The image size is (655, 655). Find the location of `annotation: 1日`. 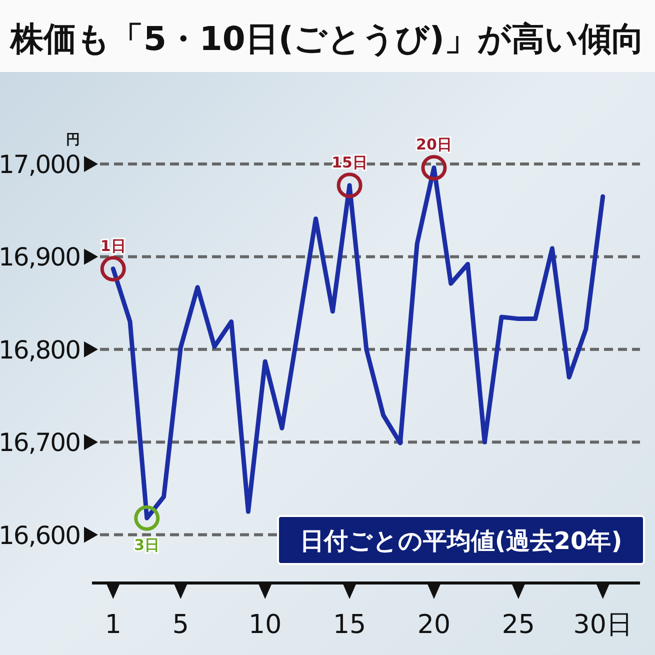

annotation: 1日 is located at coordinates (113, 245).